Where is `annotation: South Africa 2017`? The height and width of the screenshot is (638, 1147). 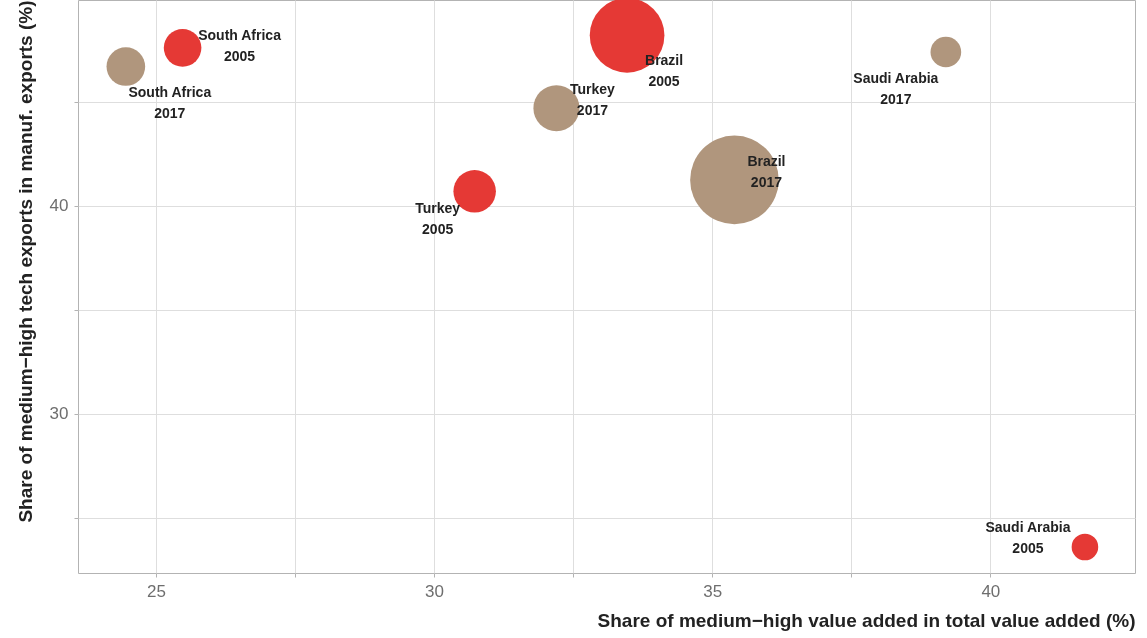
annotation: South Africa 2017 is located at coordinates (170, 102).